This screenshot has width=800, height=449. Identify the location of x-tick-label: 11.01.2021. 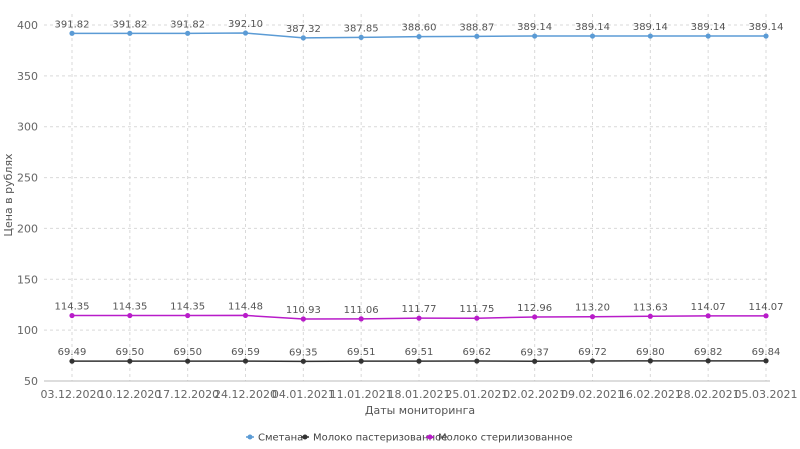
(361, 394).